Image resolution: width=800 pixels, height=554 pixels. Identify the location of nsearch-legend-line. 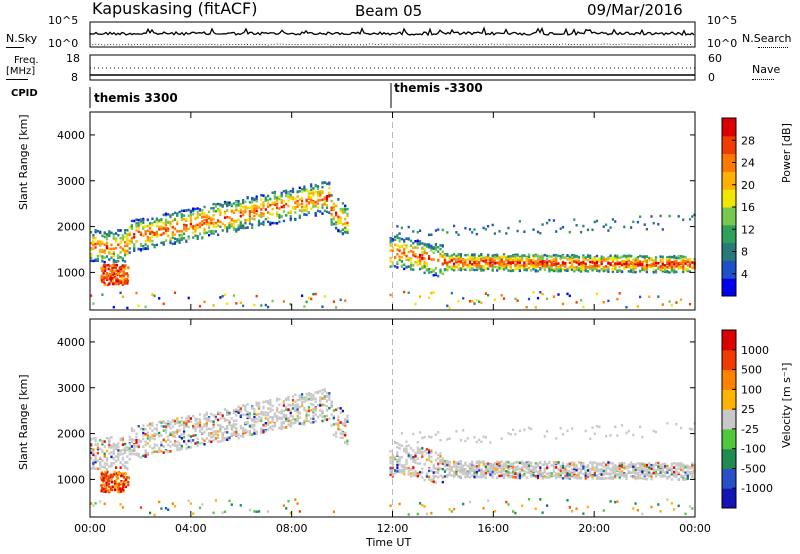
(773, 47).